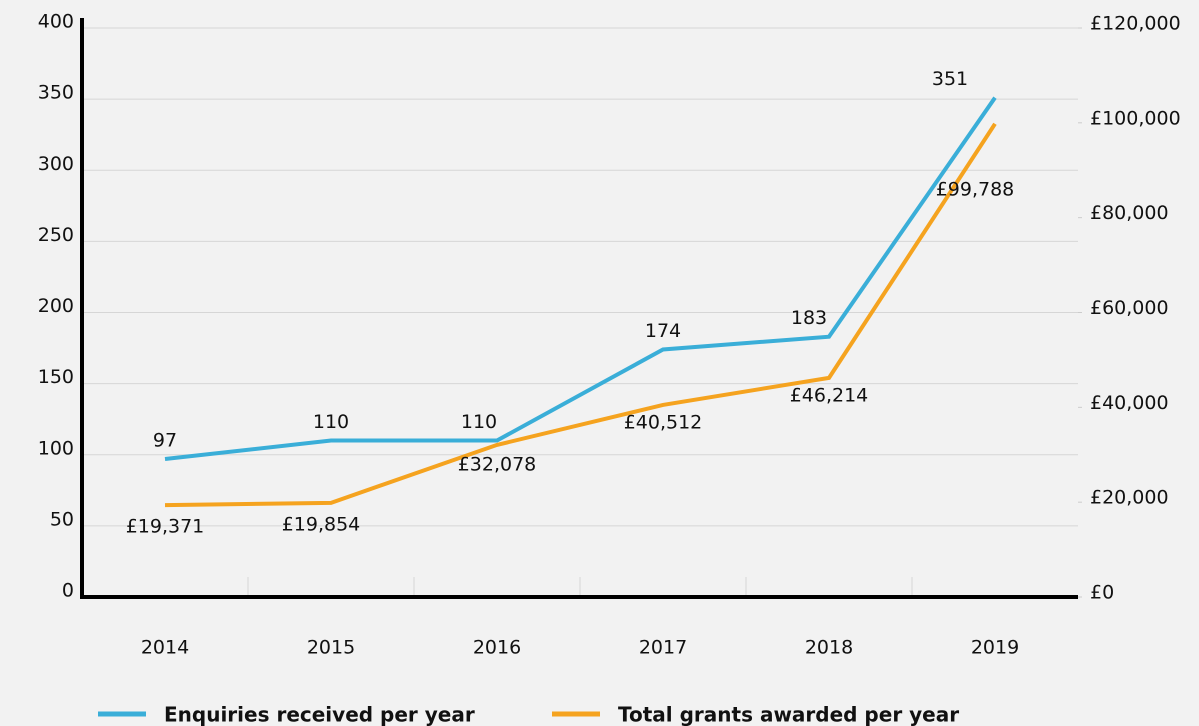 The height and width of the screenshot is (726, 1199). Describe the element at coordinates (319, 714) in the screenshot. I see `legend-label: Enquiries received per year` at that location.